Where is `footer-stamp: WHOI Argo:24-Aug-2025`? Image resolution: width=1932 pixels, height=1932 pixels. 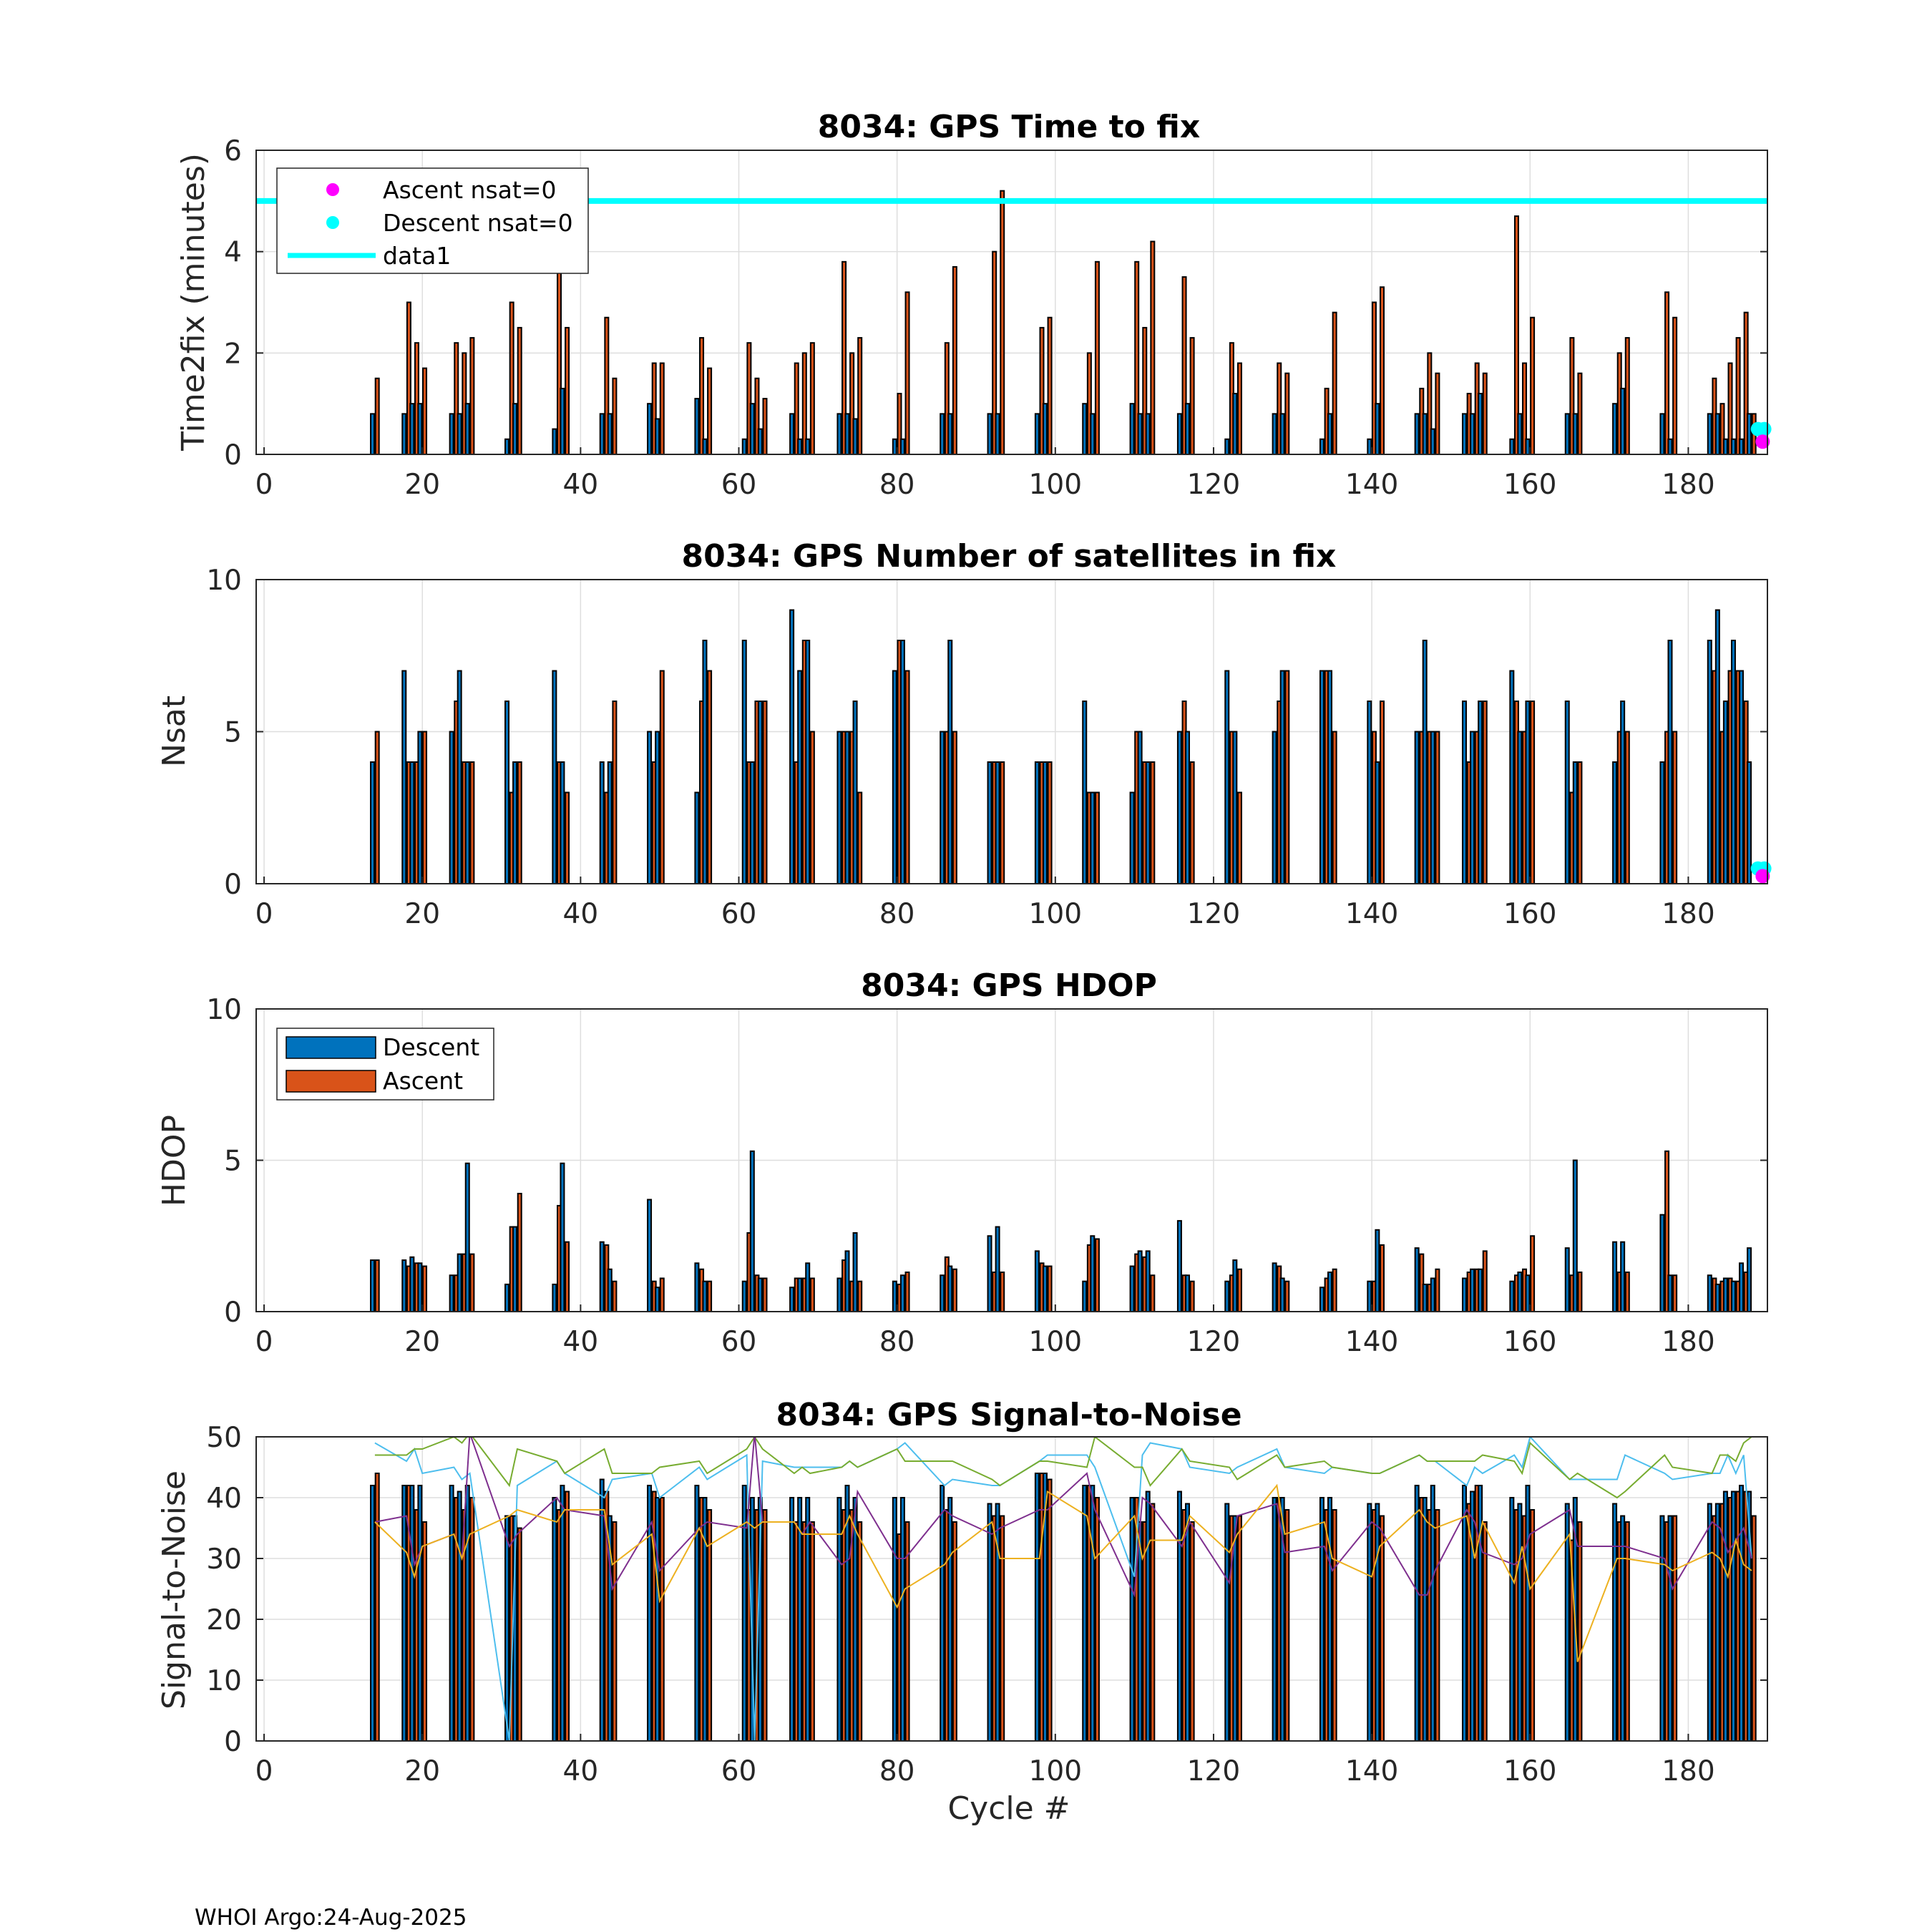 footer-stamp: WHOI Argo:24-Aug-2025 is located at coordinates (331, 1918).